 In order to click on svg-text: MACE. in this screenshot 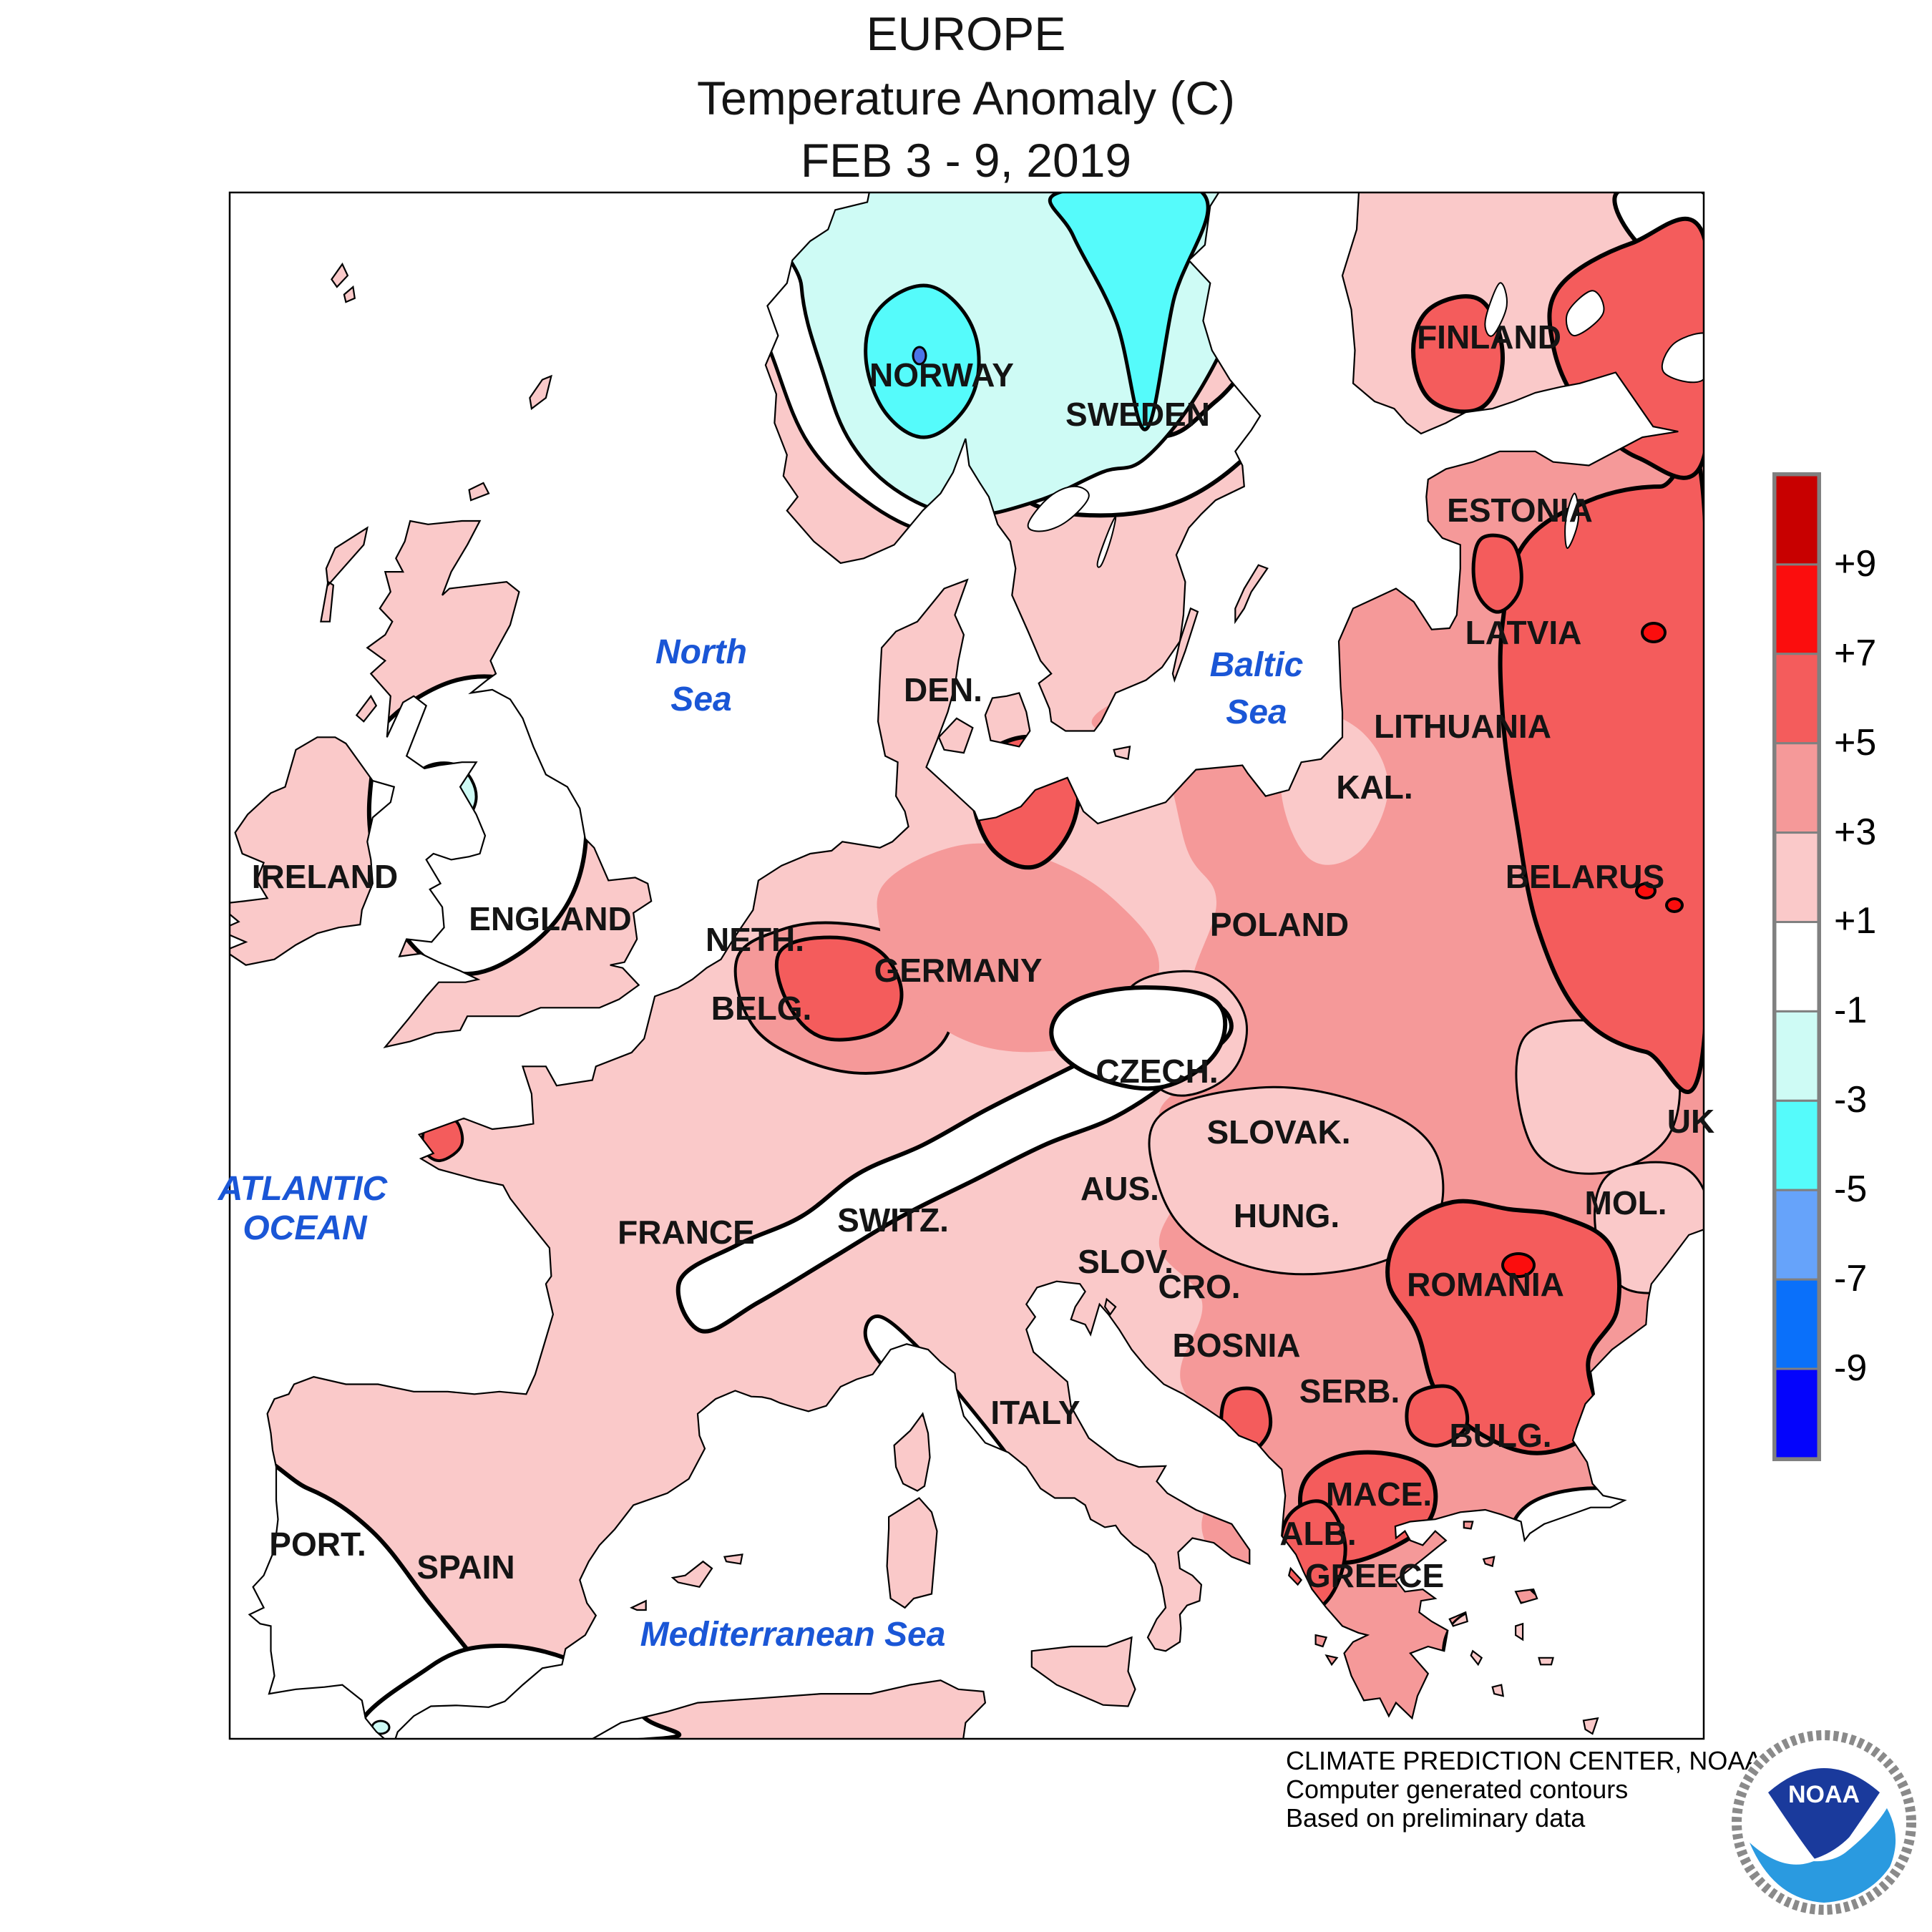, I will do `click(1379, 1494)`.